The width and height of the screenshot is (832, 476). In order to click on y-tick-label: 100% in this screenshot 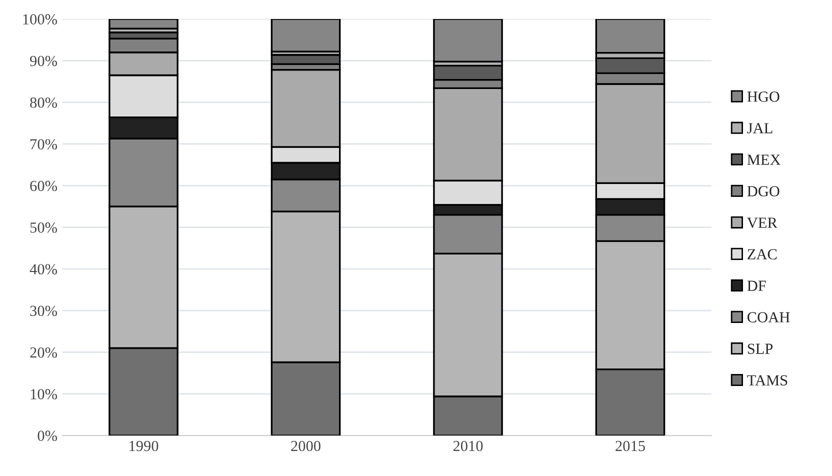, I will do `click(40, 19)`.